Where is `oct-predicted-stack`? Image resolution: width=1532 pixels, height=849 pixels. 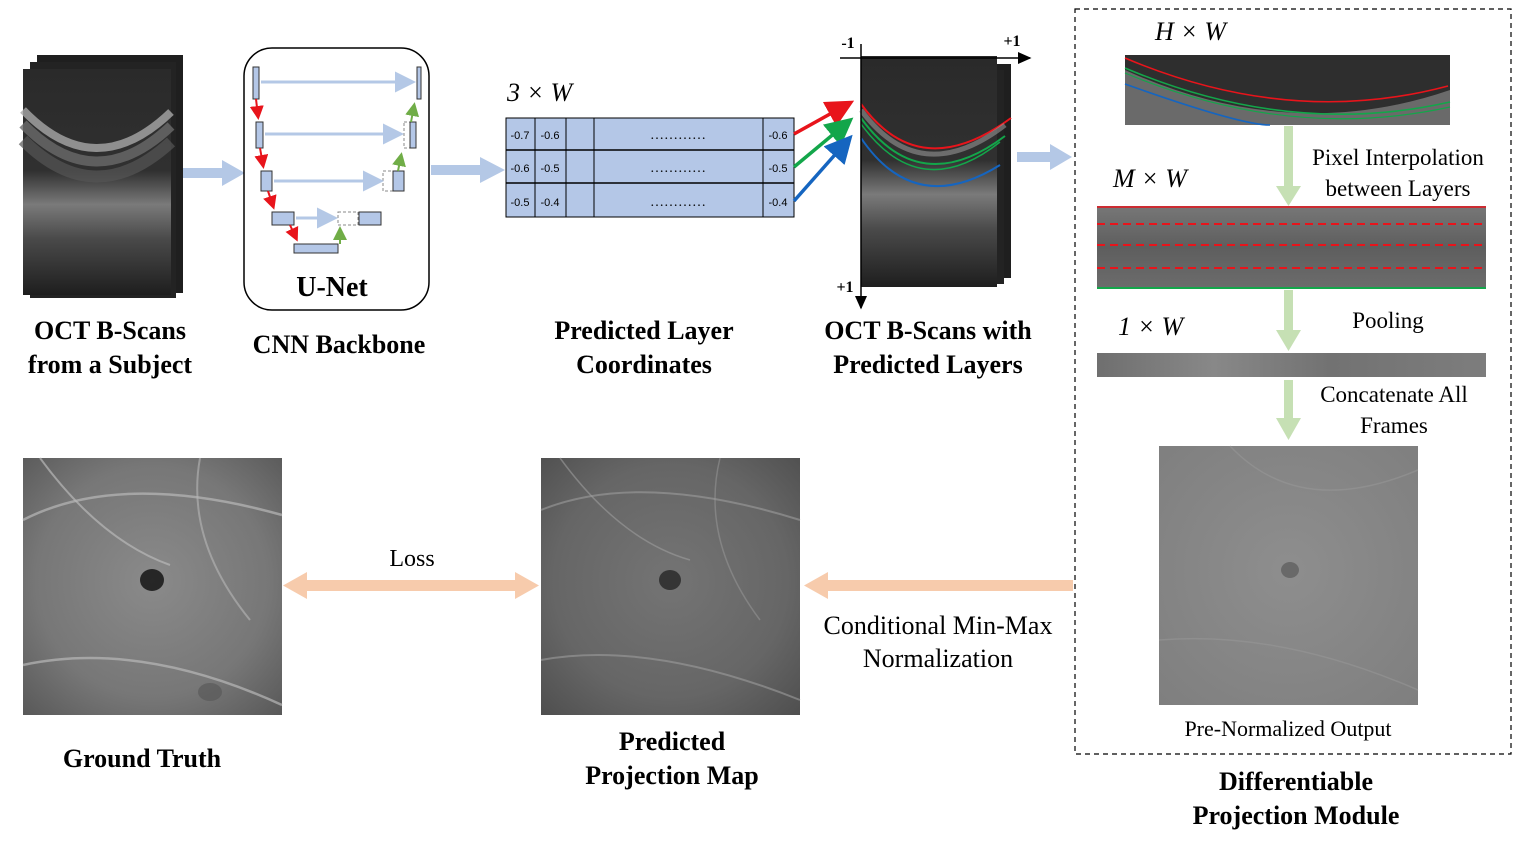 oct-predicted-stack is located at coordinates (936, 177).